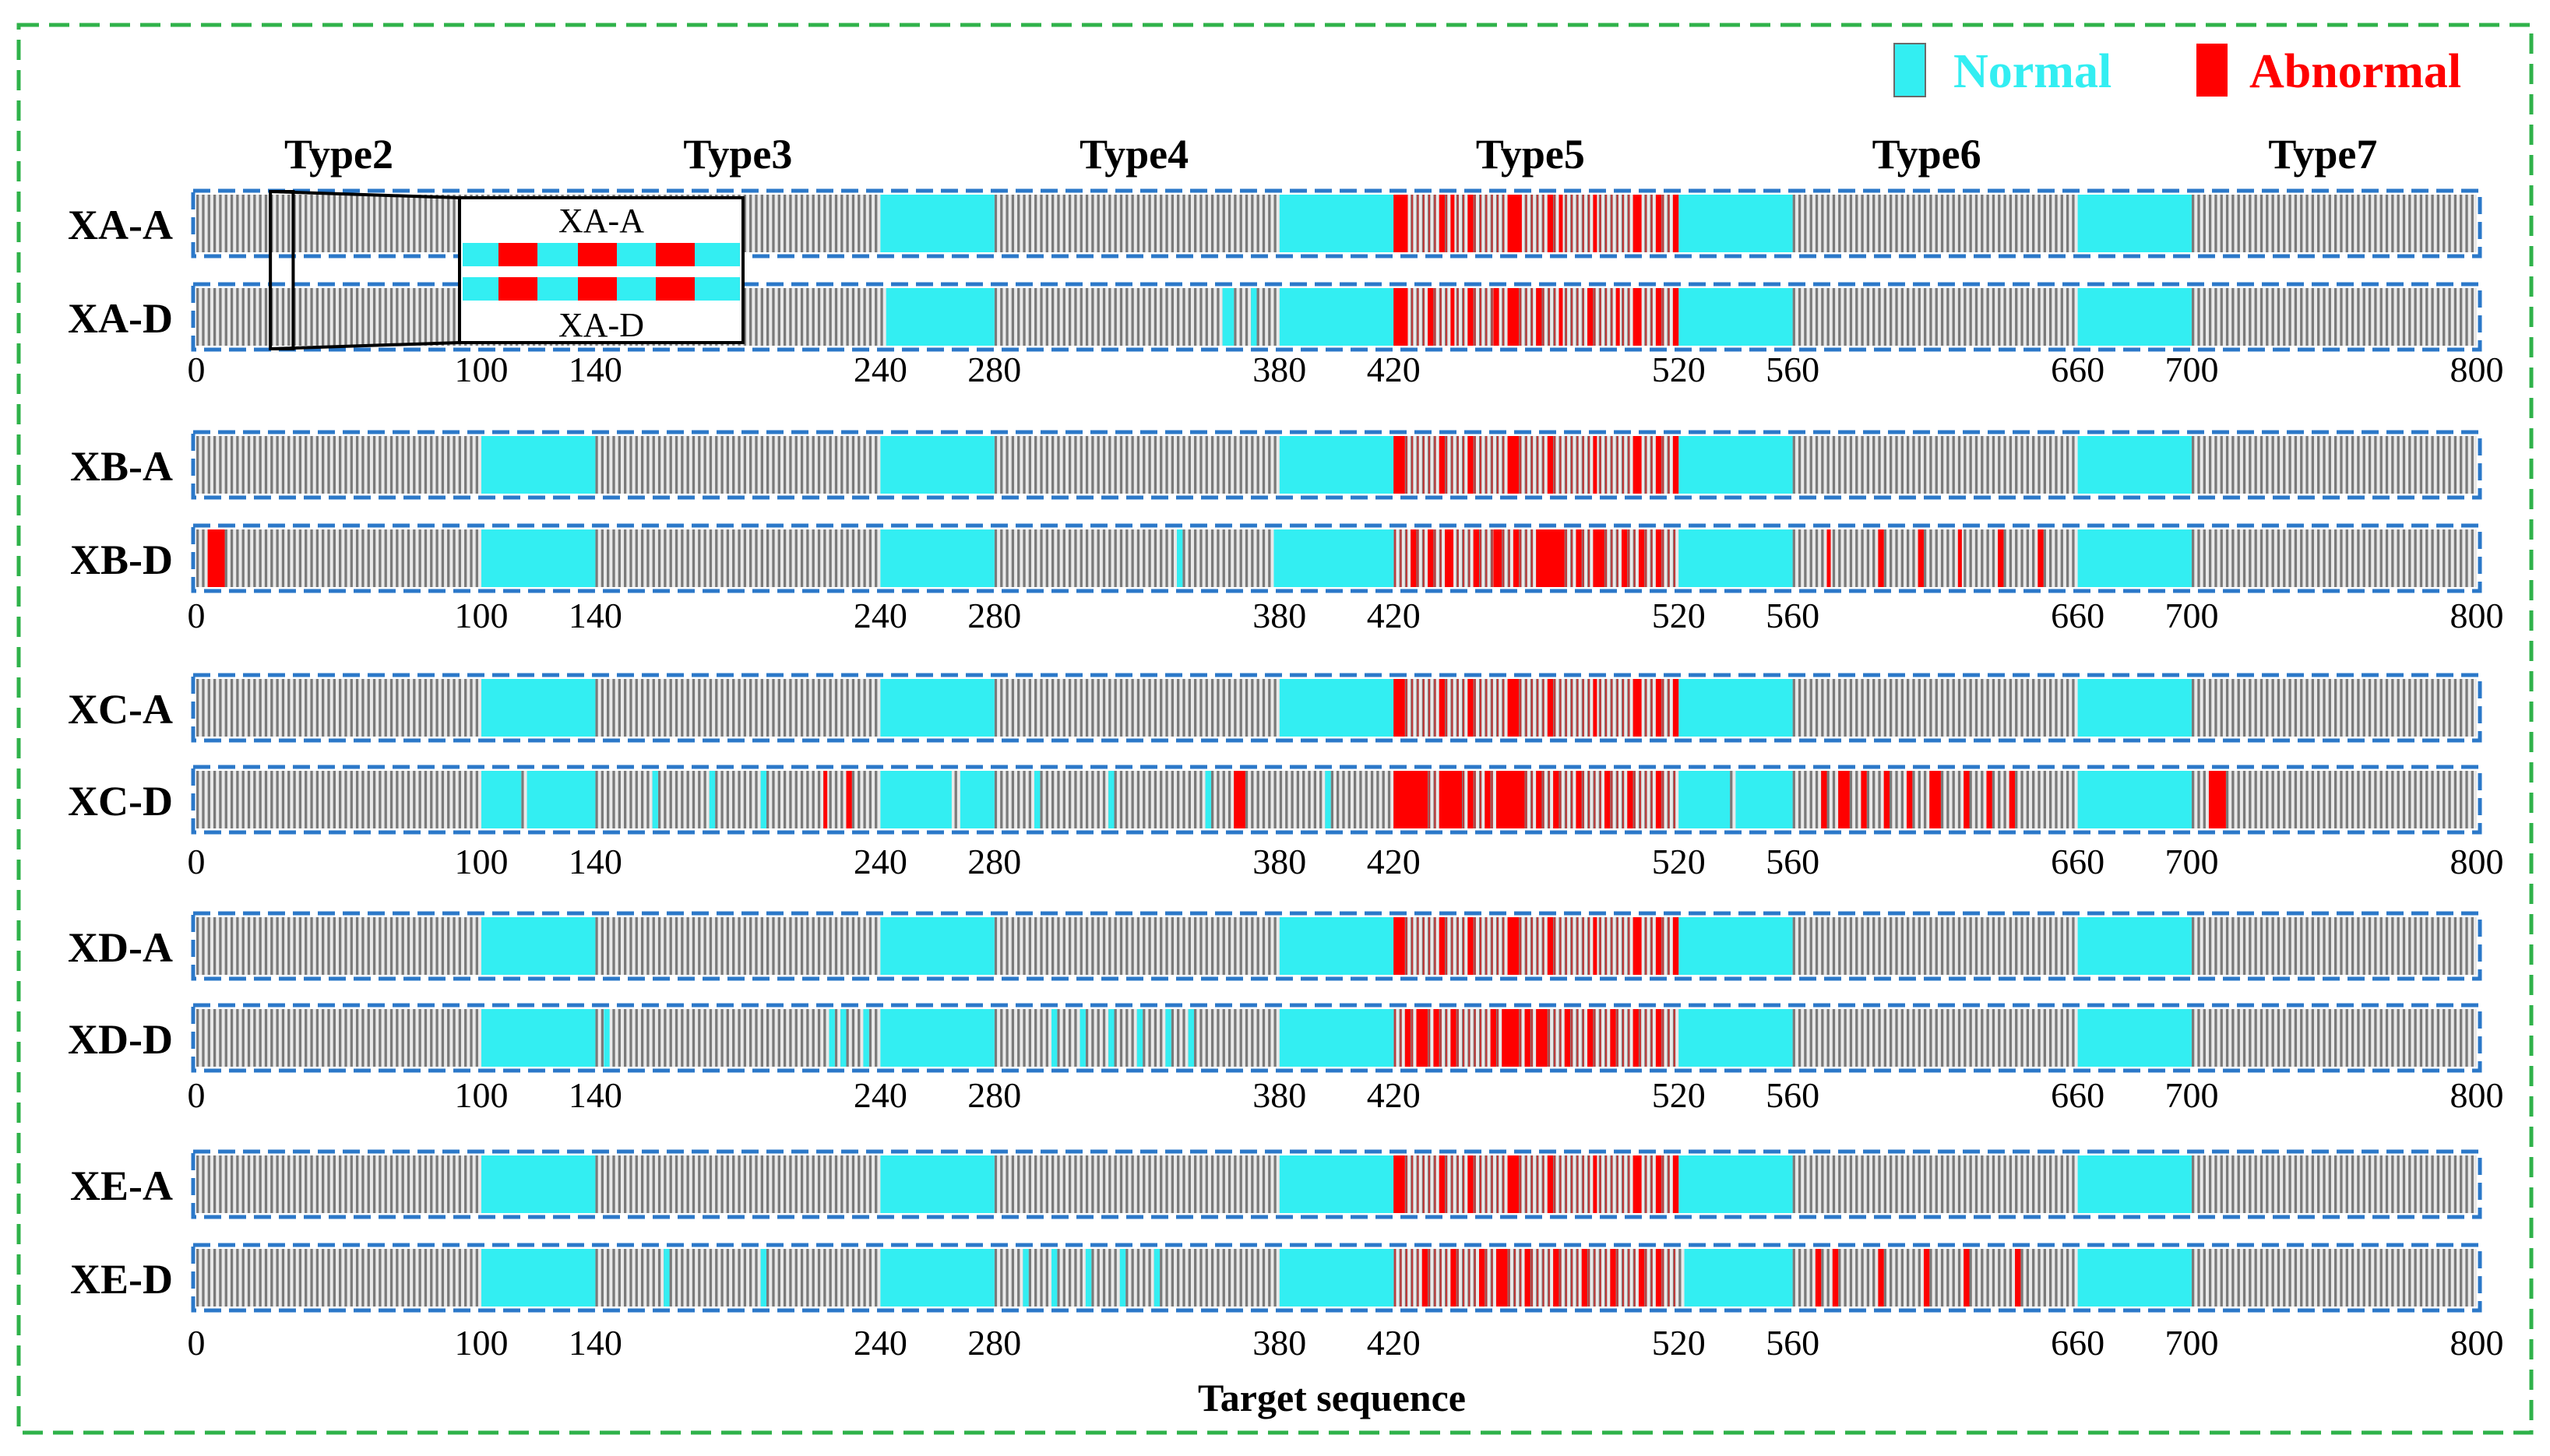 This screenshot has height=1456, width=2550. I want to click on tick-label: 700, so click(2192, 1343).